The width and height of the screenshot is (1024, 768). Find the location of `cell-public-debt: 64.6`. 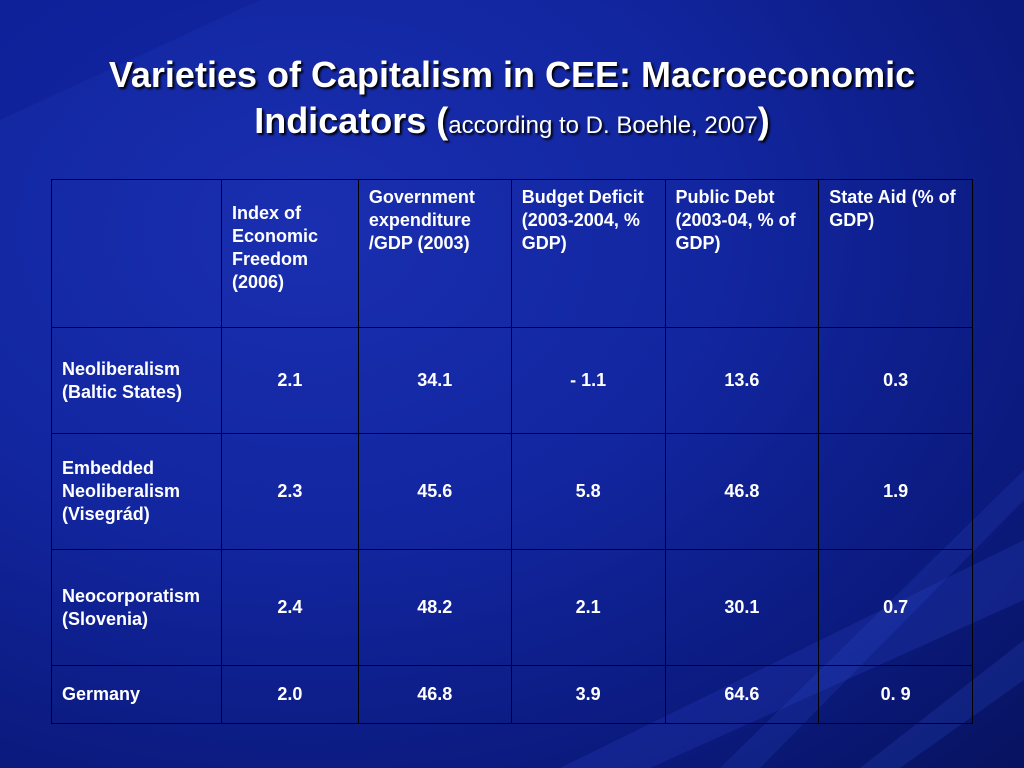

cell-public-debt: 64.6 is located at coordinates (742, 694).